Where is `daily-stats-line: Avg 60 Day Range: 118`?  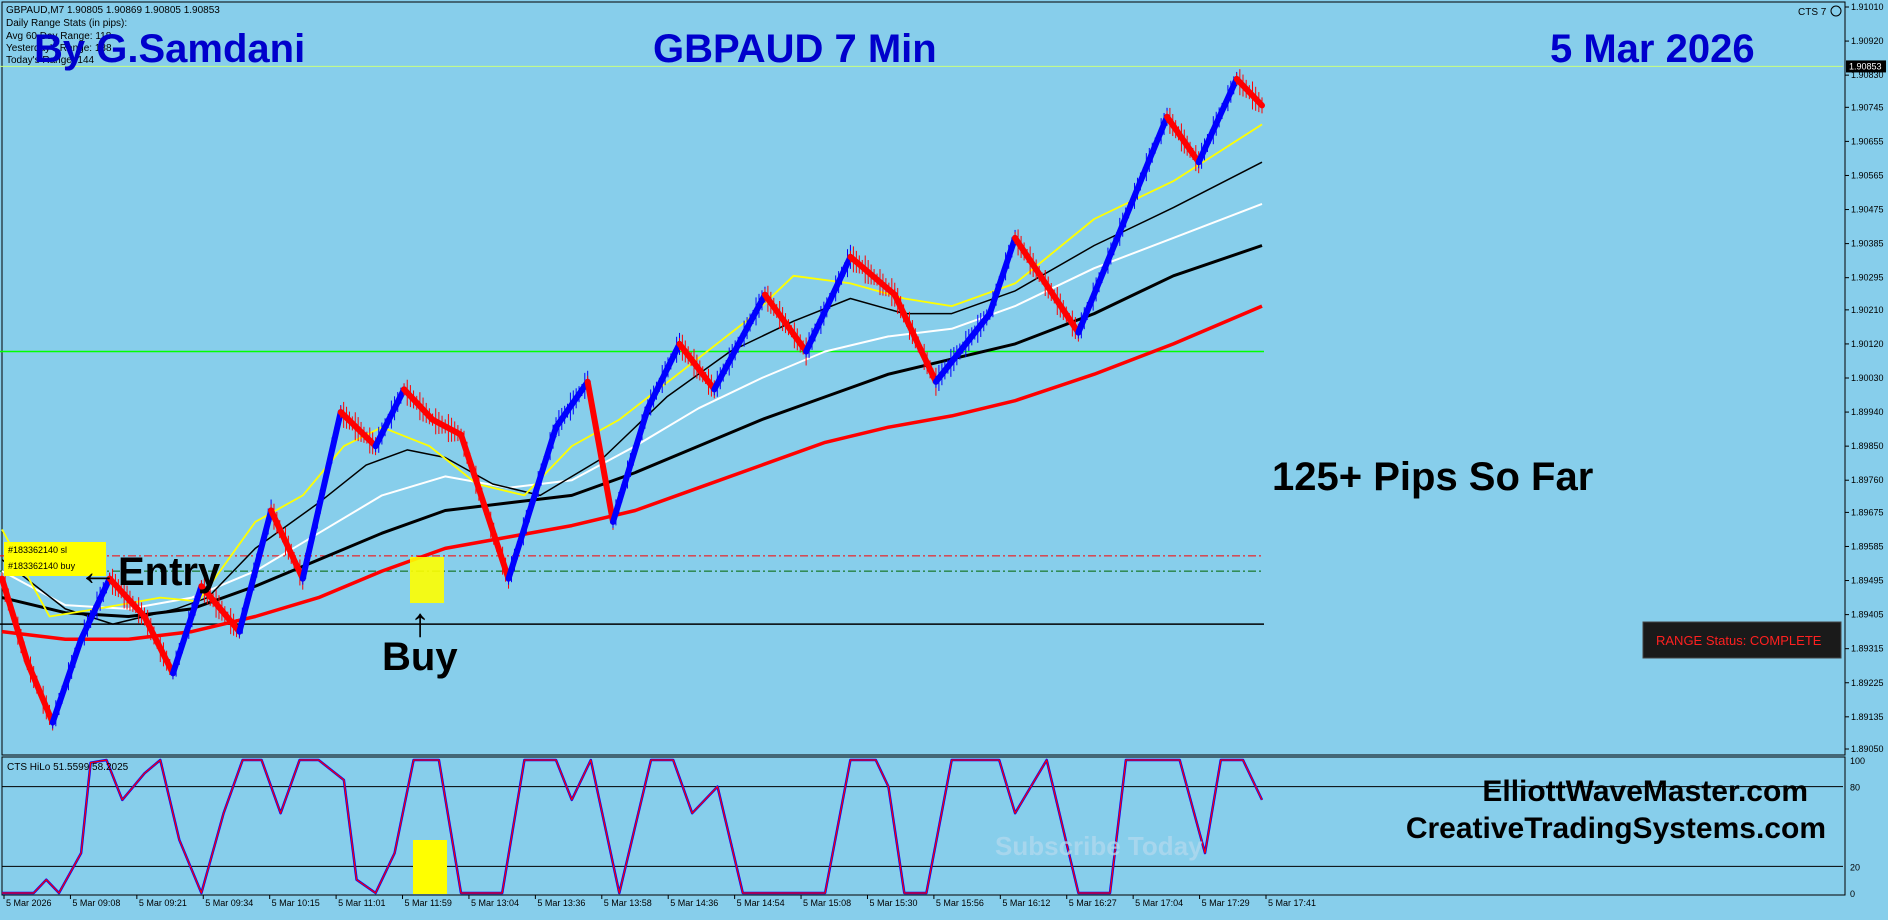
daily-stats-line: Avg 60 Day Range: 118 is located at coordinates (59, 36).